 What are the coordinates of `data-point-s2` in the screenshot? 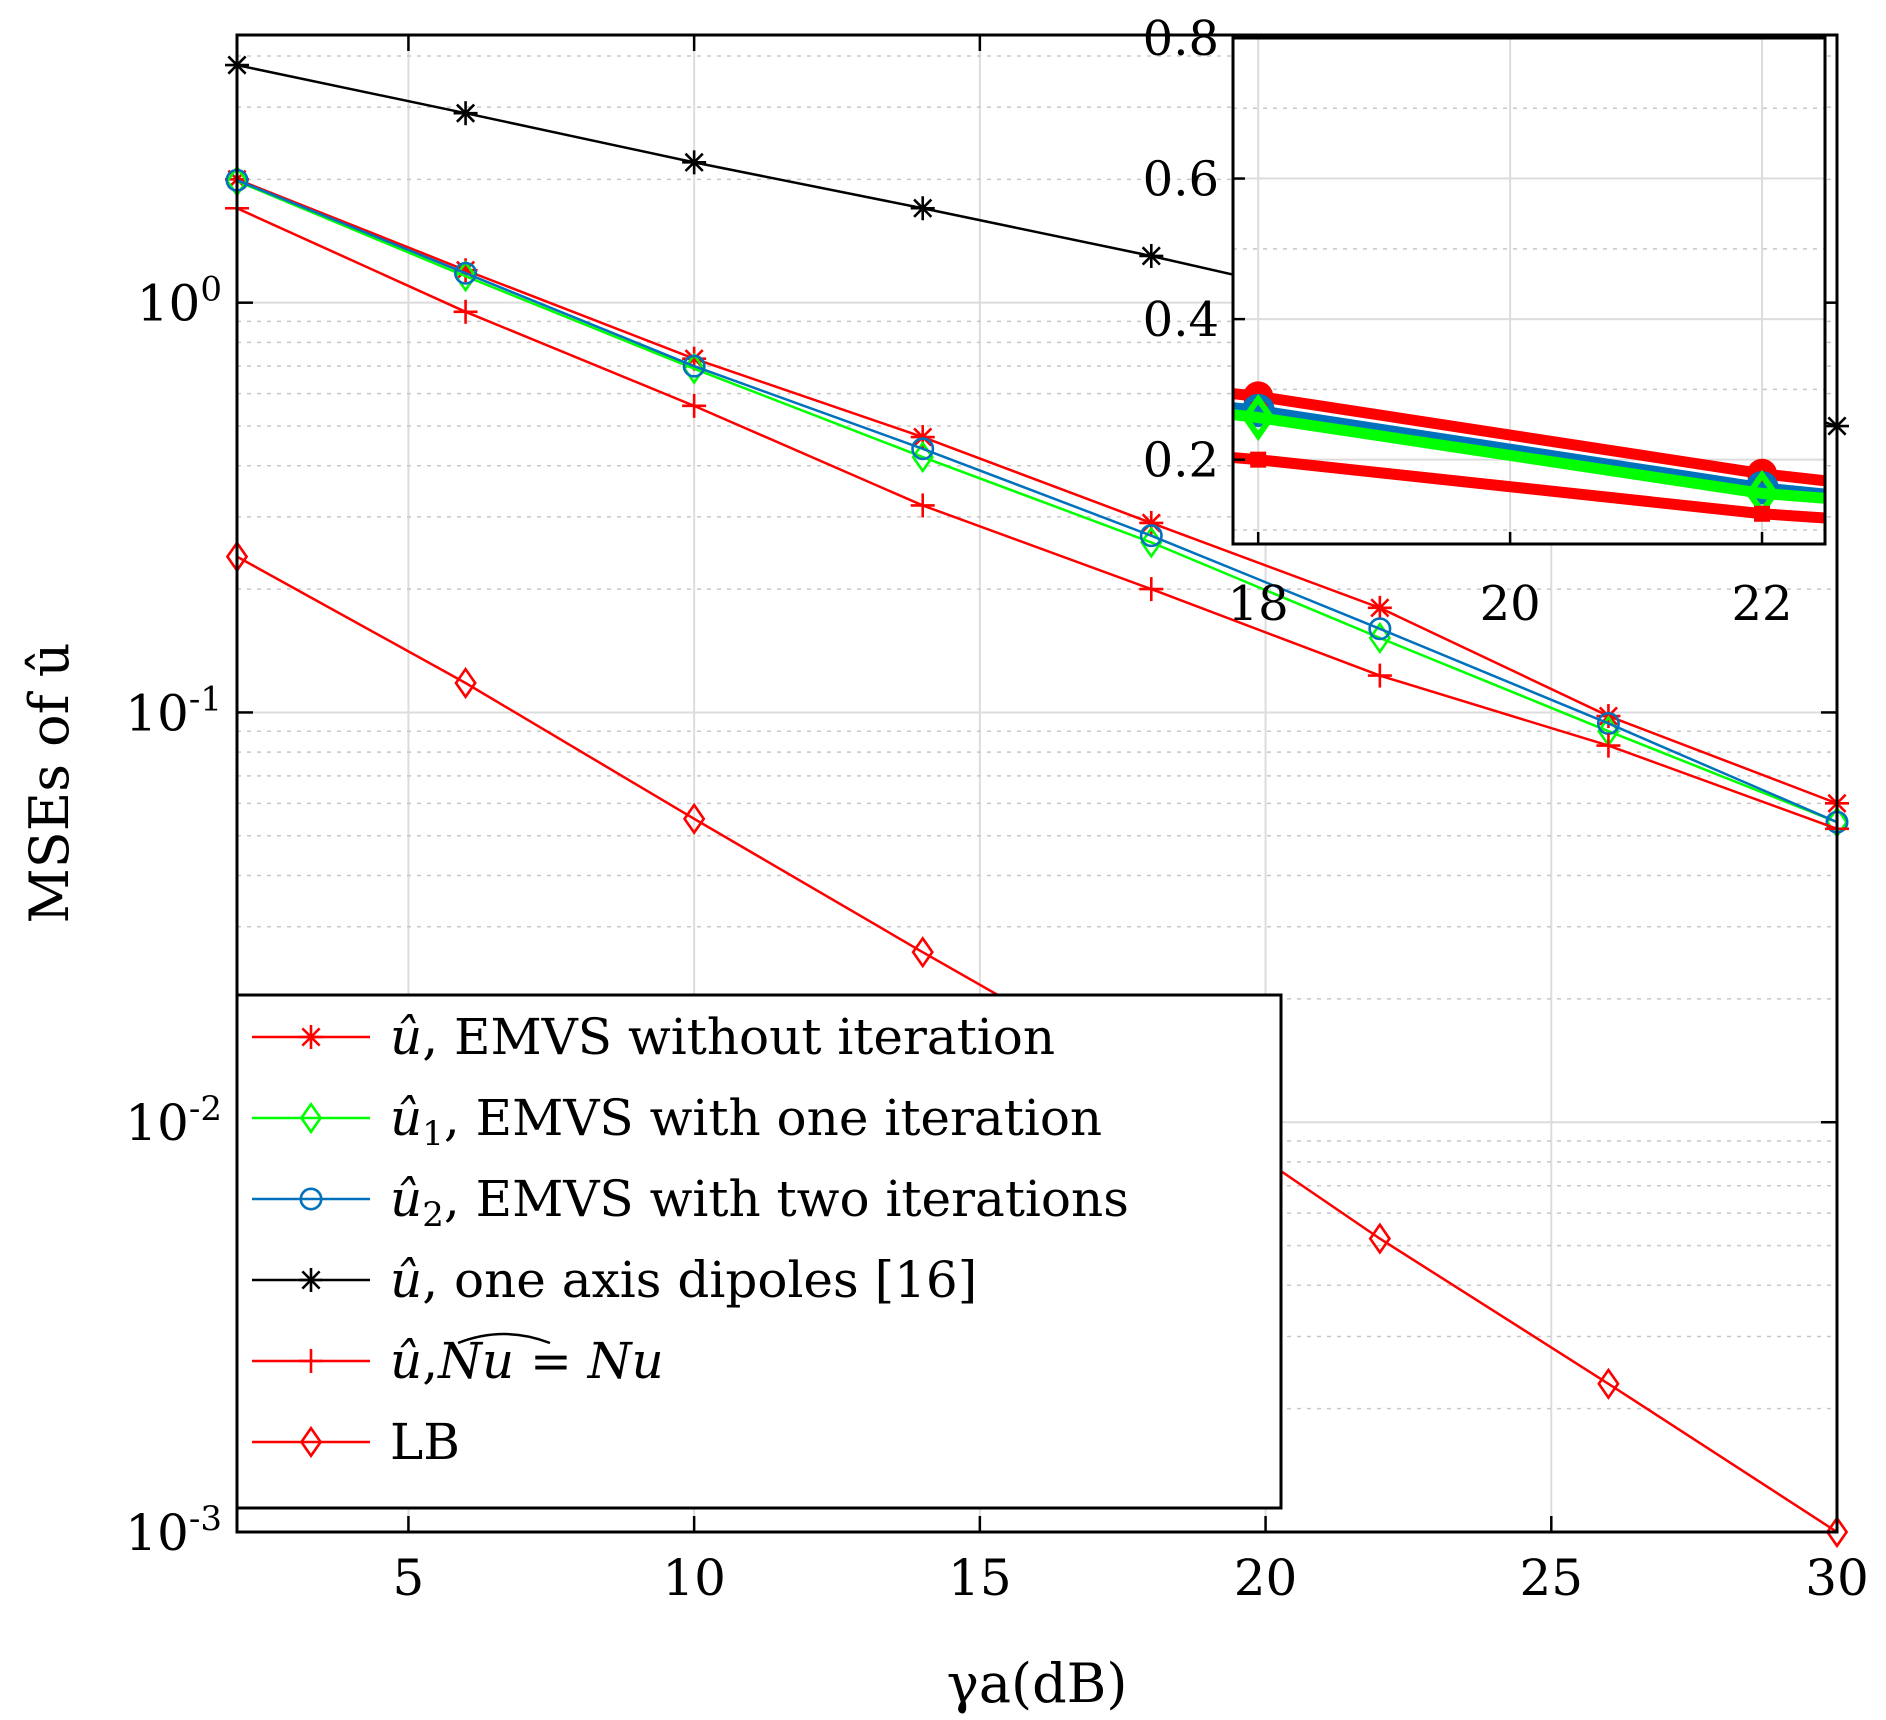 It's located at (1380, 638).